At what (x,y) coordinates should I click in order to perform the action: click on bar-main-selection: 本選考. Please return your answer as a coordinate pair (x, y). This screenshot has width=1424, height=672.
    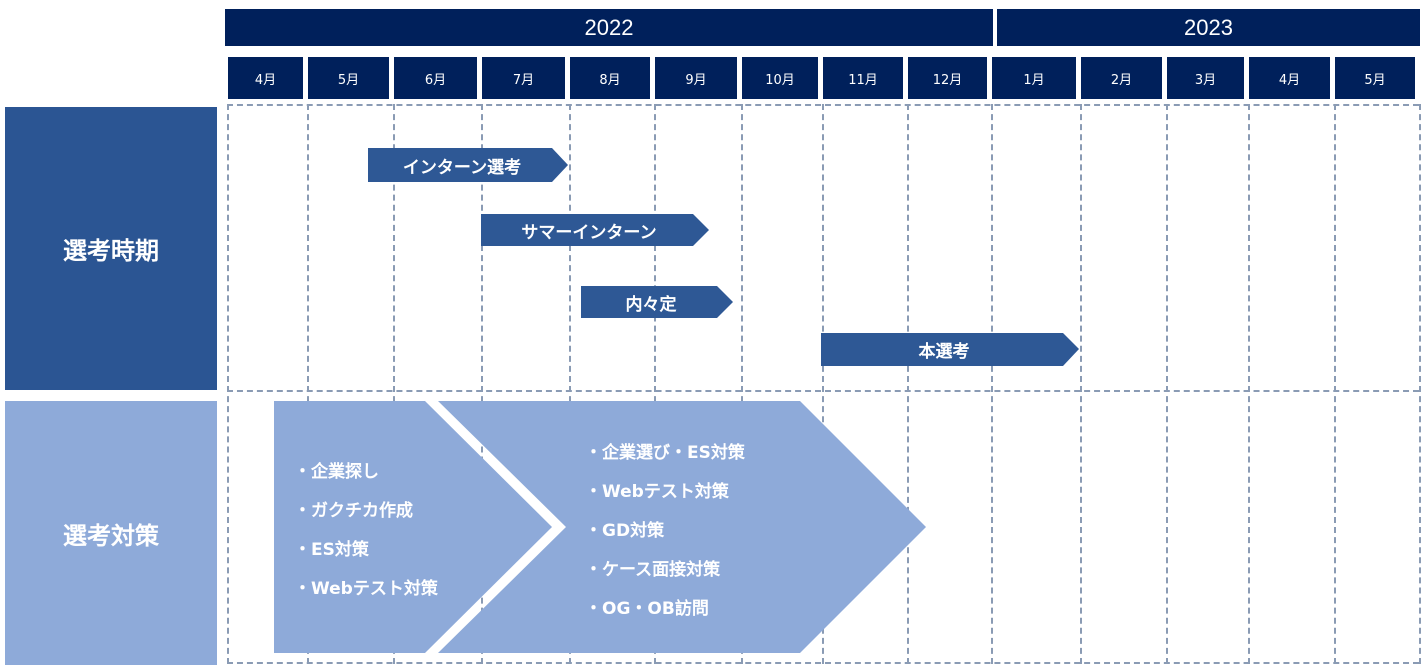
    Looking at the image, I should click on (950, 349).